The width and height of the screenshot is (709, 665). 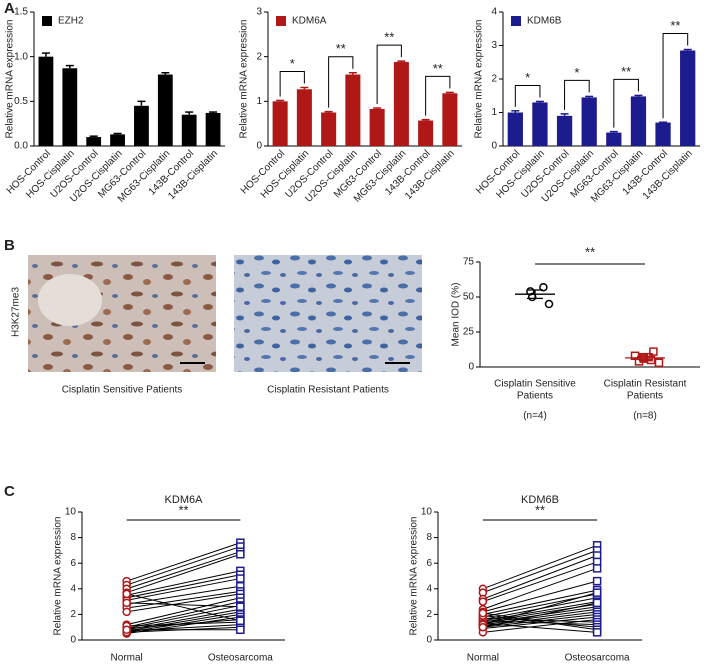 What do you see at coordinates (645, 384) in the screenshot?
I see `x-tick-label: Cisplatin Resistant` at bounding box center [645, 384].